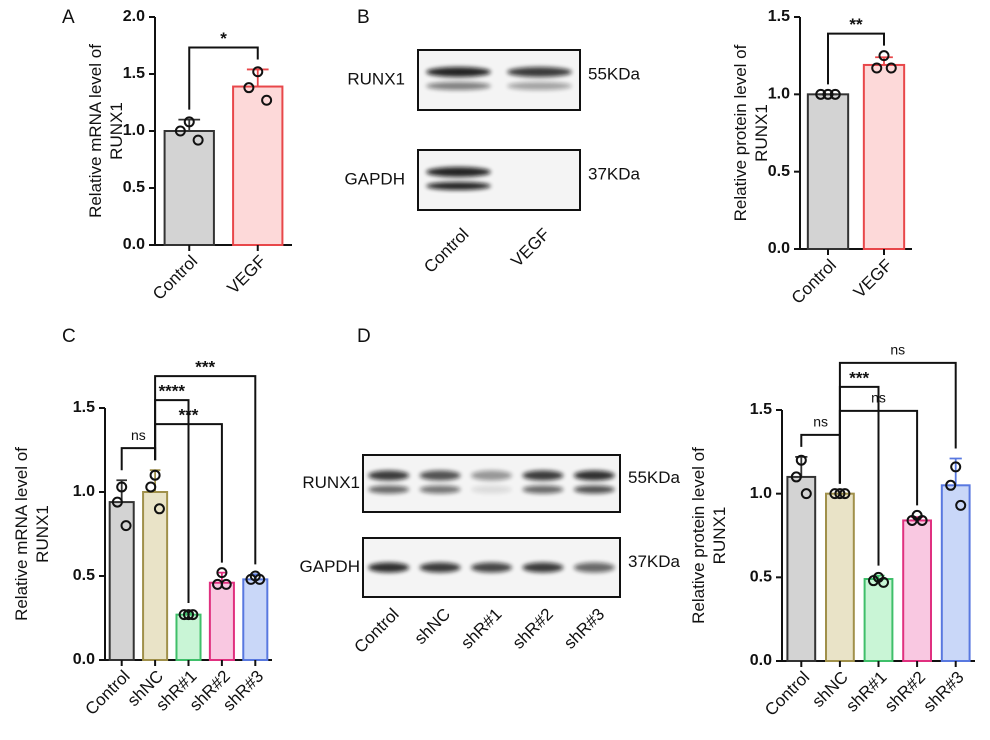  What do you see at coordinates (363, 17) in the screenshot?
I see `panel-label: B` at bounding box center [363, 17].